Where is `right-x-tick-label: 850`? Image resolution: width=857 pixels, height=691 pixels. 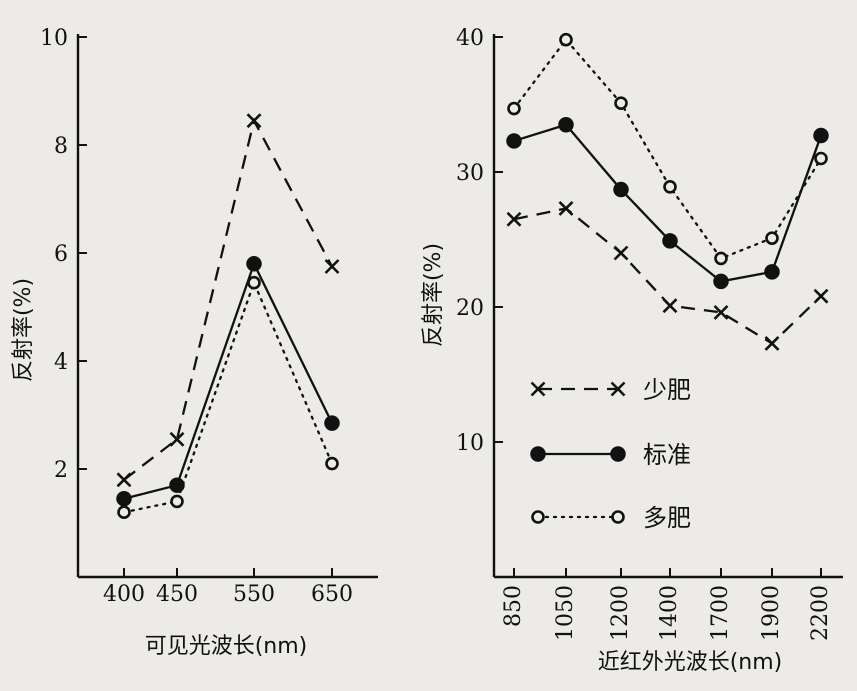 right-x-tick-label: 850 is located at coordinates (513, 606).